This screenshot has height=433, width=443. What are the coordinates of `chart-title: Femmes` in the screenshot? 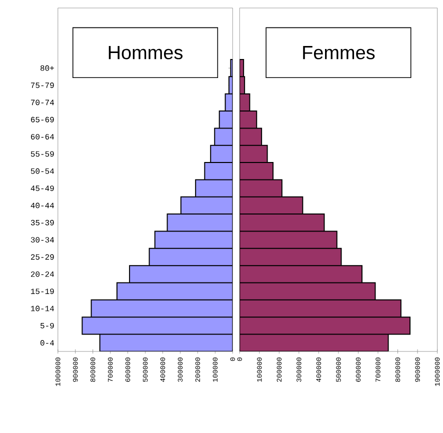 It's located at (339, 53).